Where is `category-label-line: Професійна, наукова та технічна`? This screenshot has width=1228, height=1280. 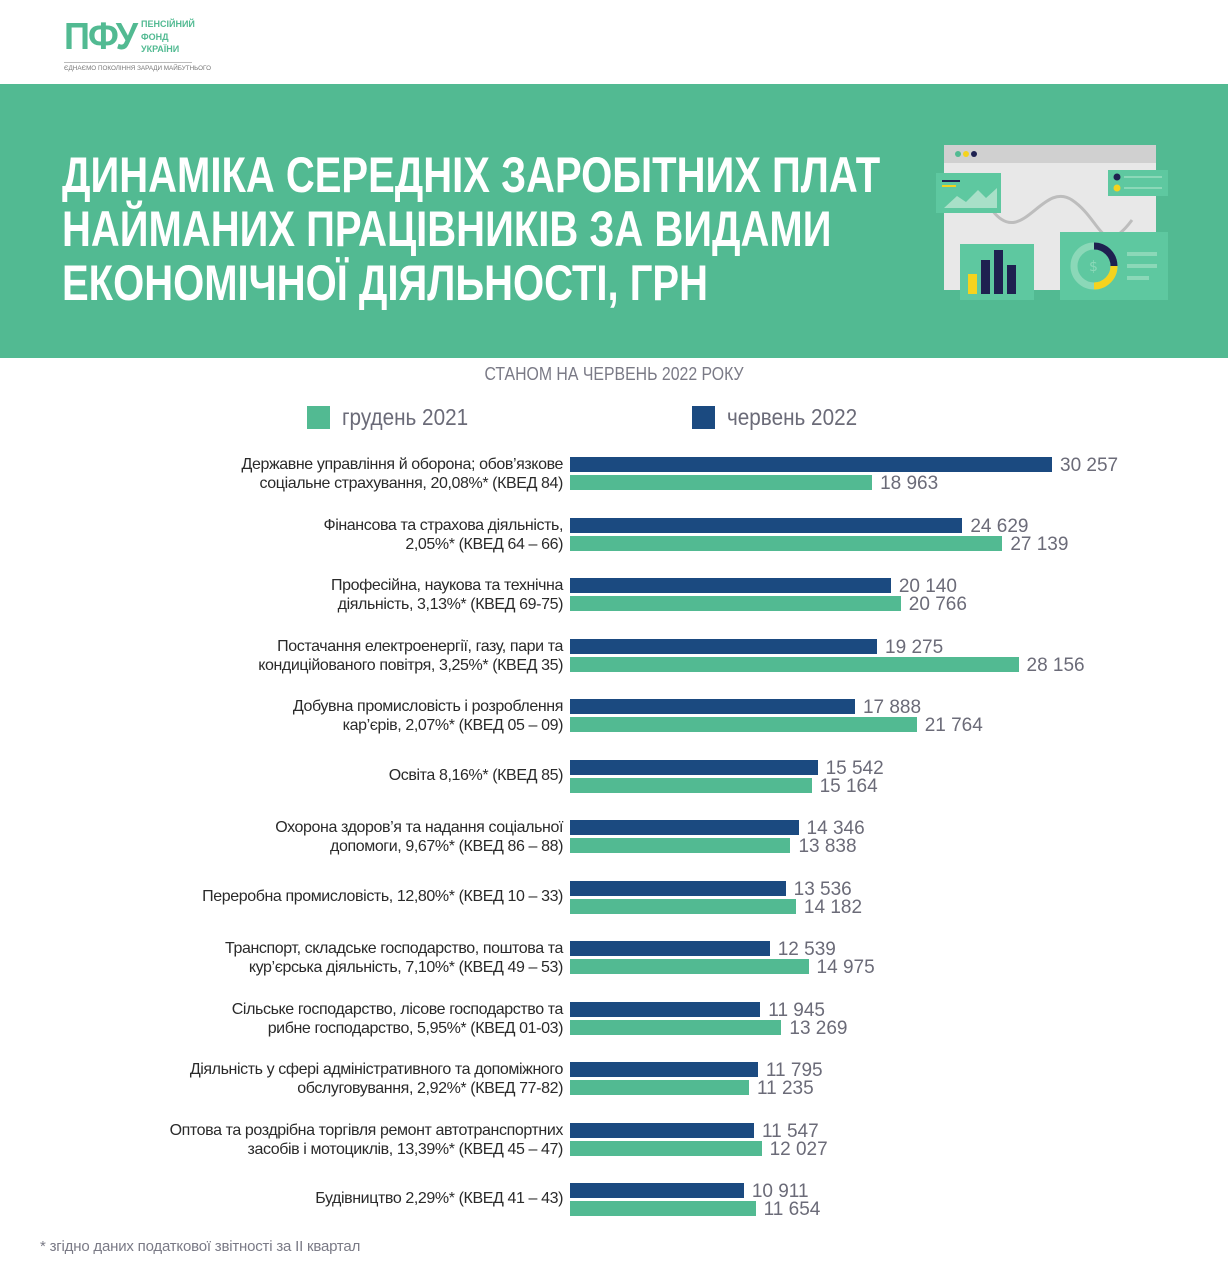 category-label-line: Професійна, наукова та технічна is located at coordinates (446, 585).